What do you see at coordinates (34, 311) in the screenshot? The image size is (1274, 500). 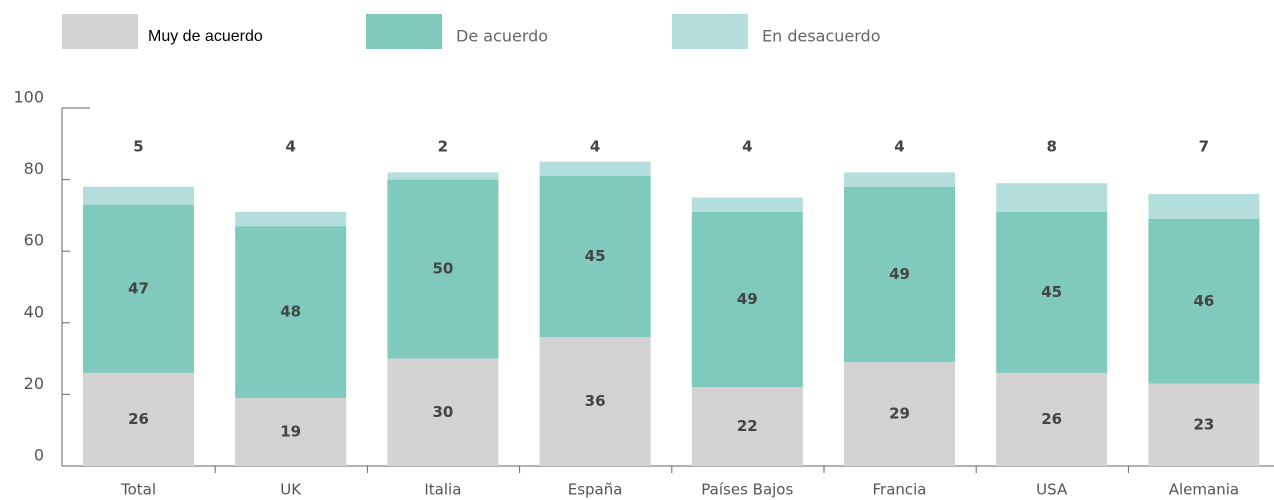 I see `y-tick-label: 40` at bounding box center [34, 311].